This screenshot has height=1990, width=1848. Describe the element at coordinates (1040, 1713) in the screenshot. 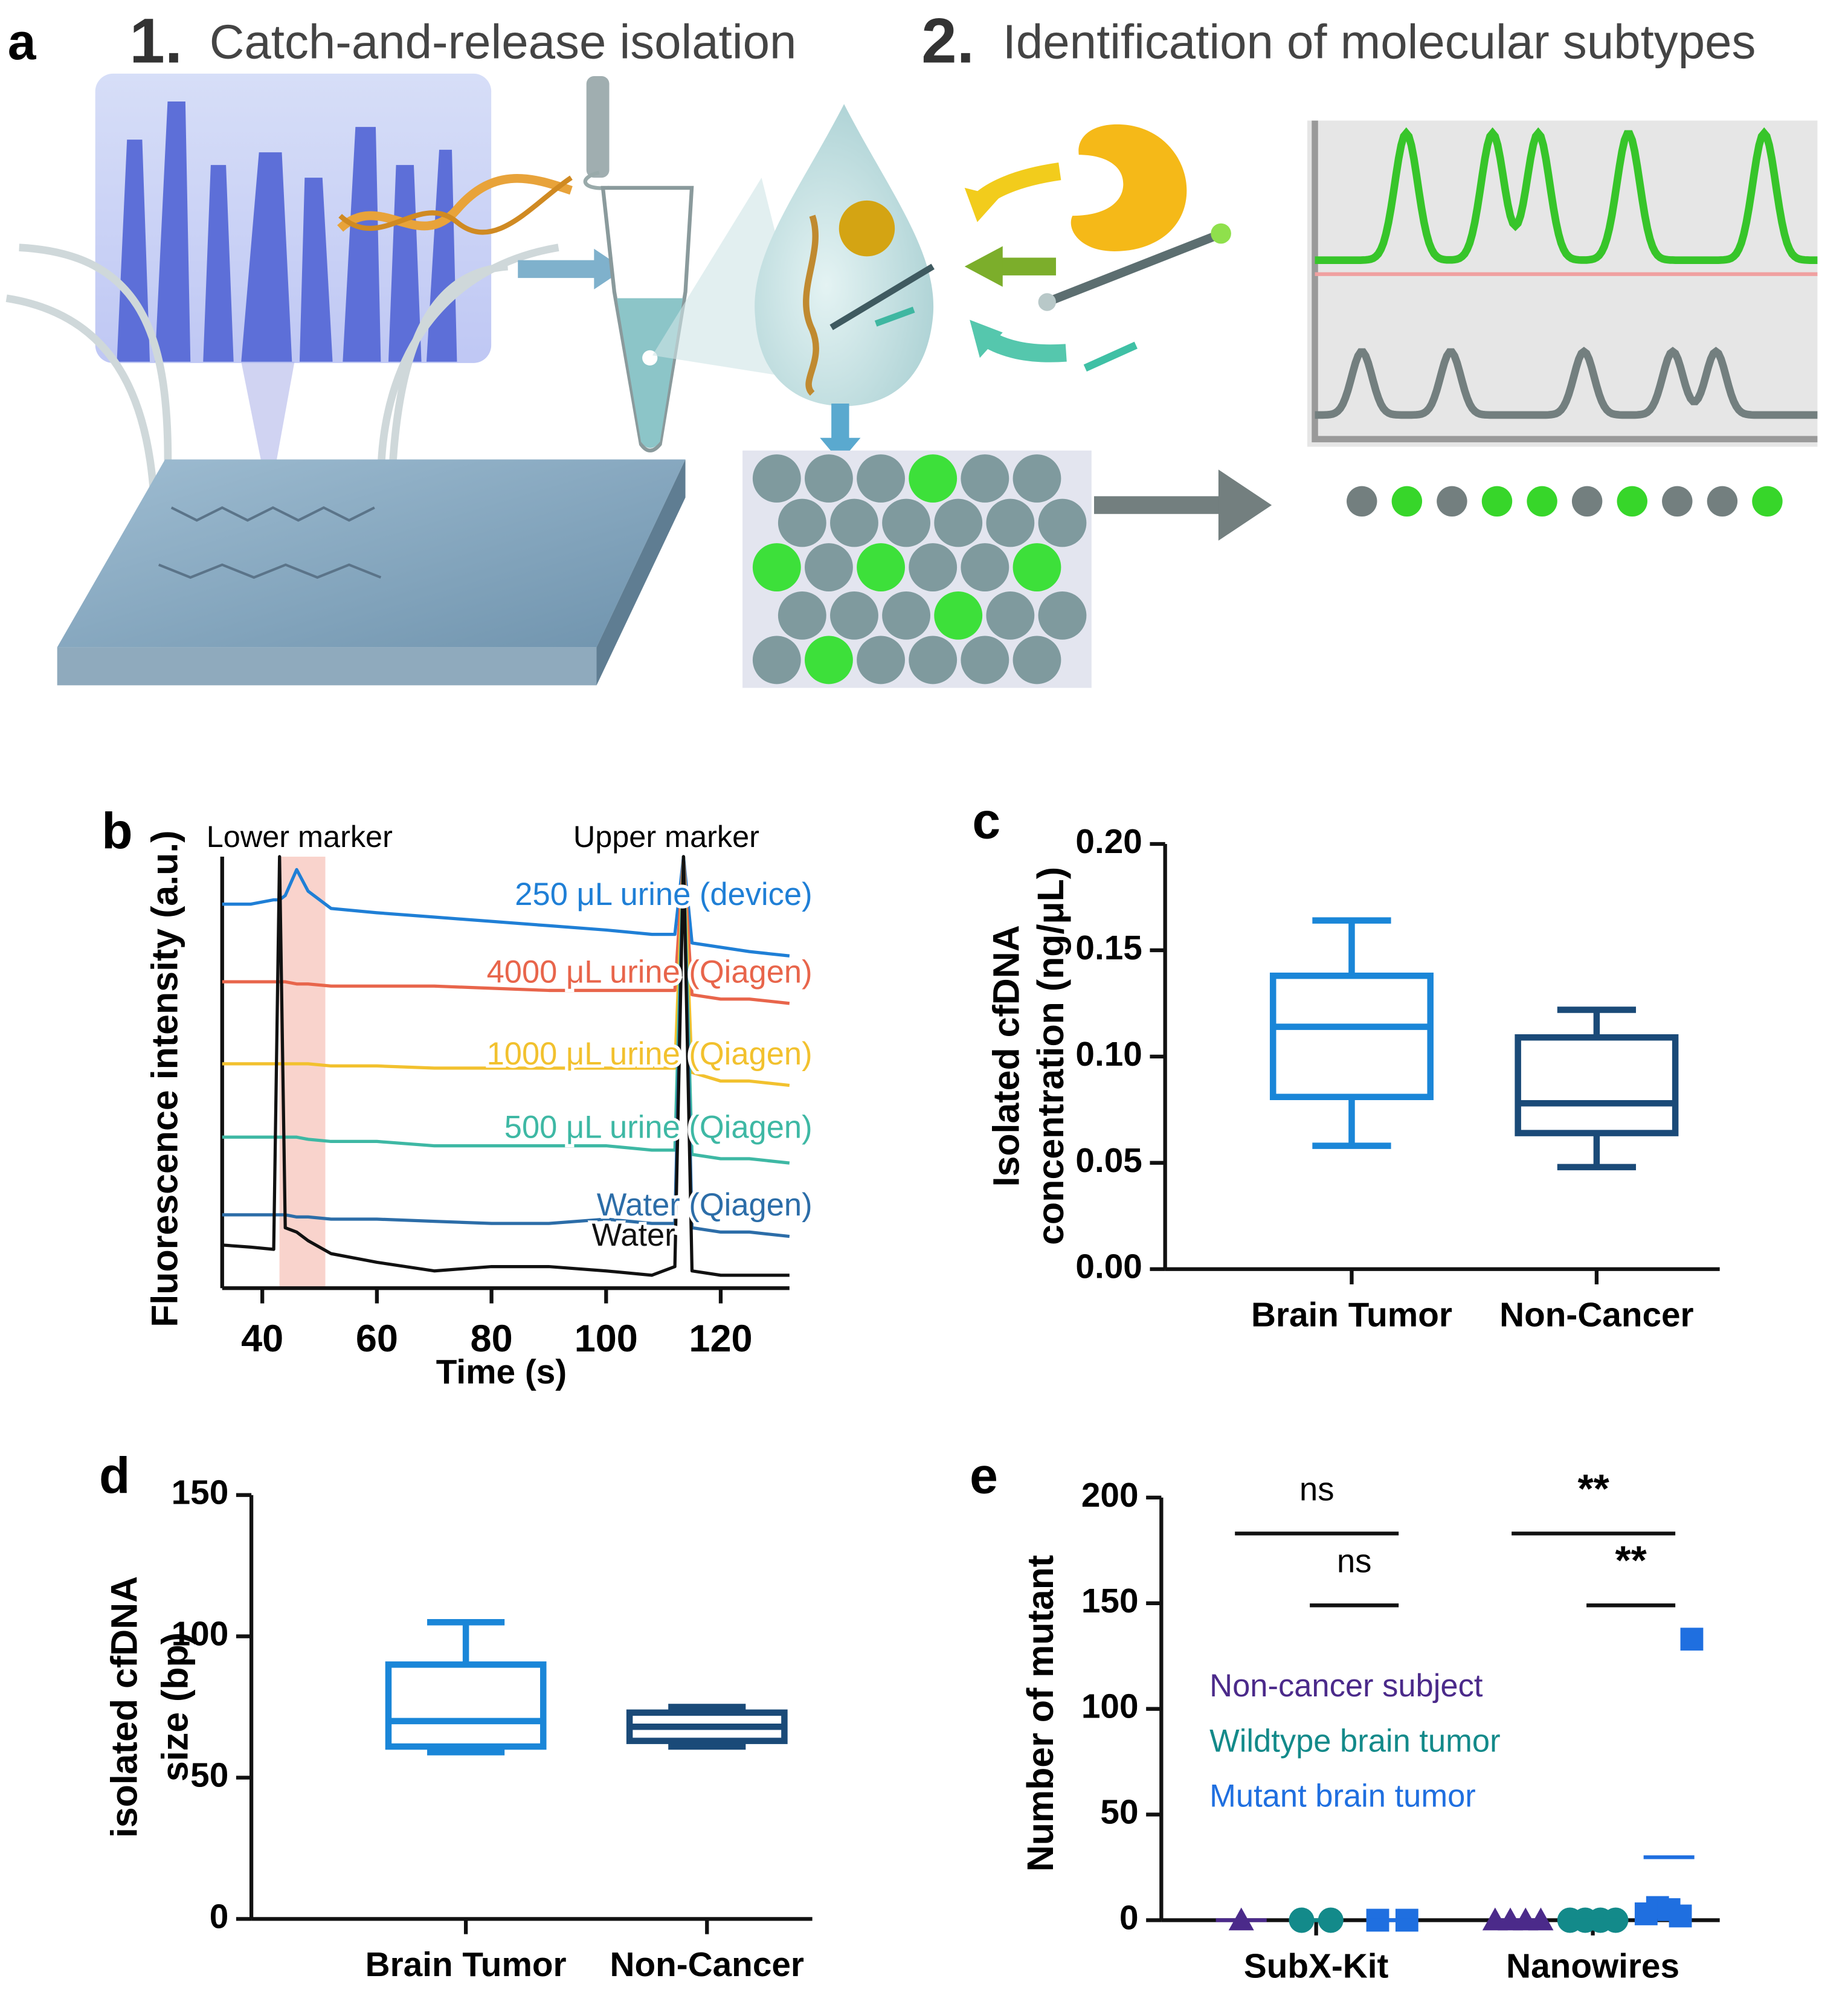

I see `y-axis-label: Number of mutant` at that location.